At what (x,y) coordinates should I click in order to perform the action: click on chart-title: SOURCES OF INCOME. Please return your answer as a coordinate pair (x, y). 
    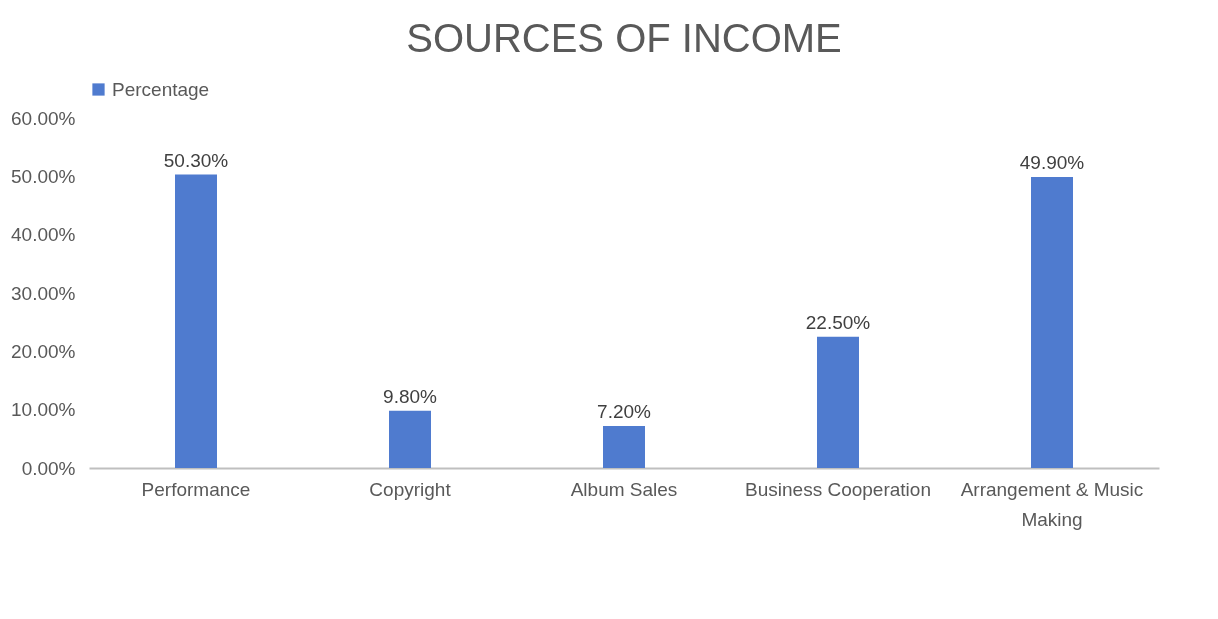
    Looking at the image, I should click on (624, 38).